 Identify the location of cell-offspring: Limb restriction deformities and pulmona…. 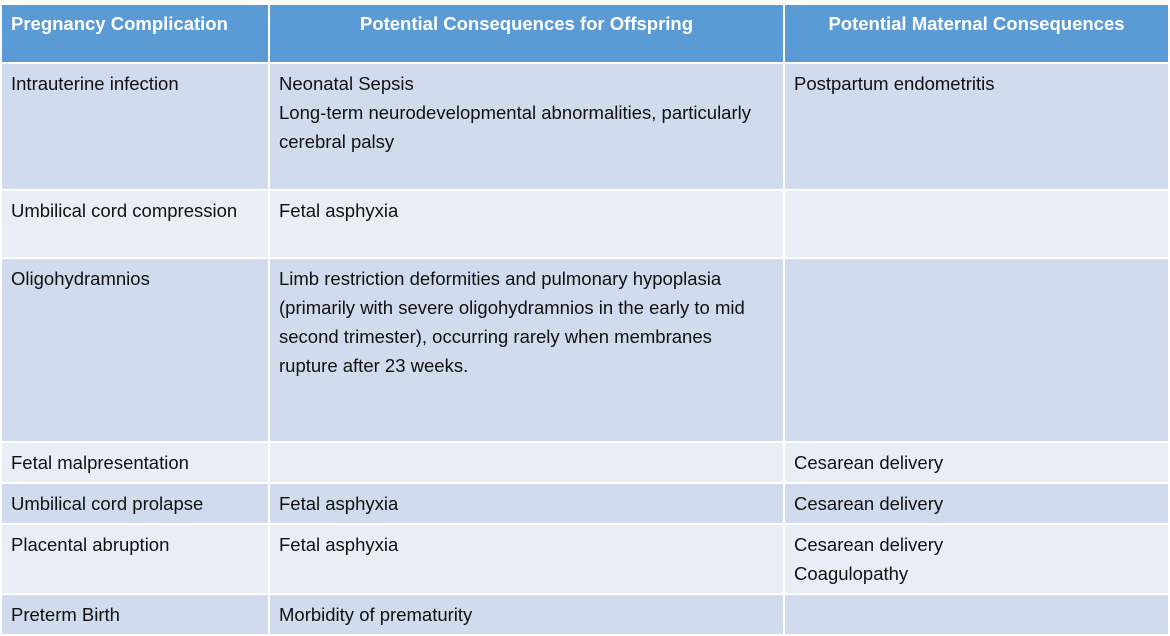
(526, 350).